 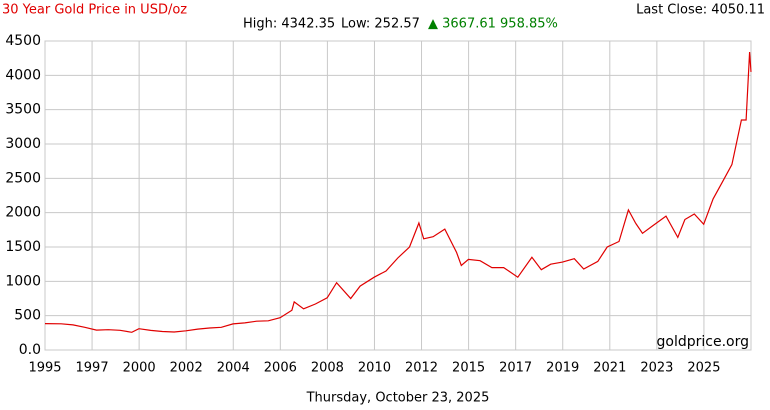 I want to click on x-tick-label: 2008, so click(x=327, y=368).